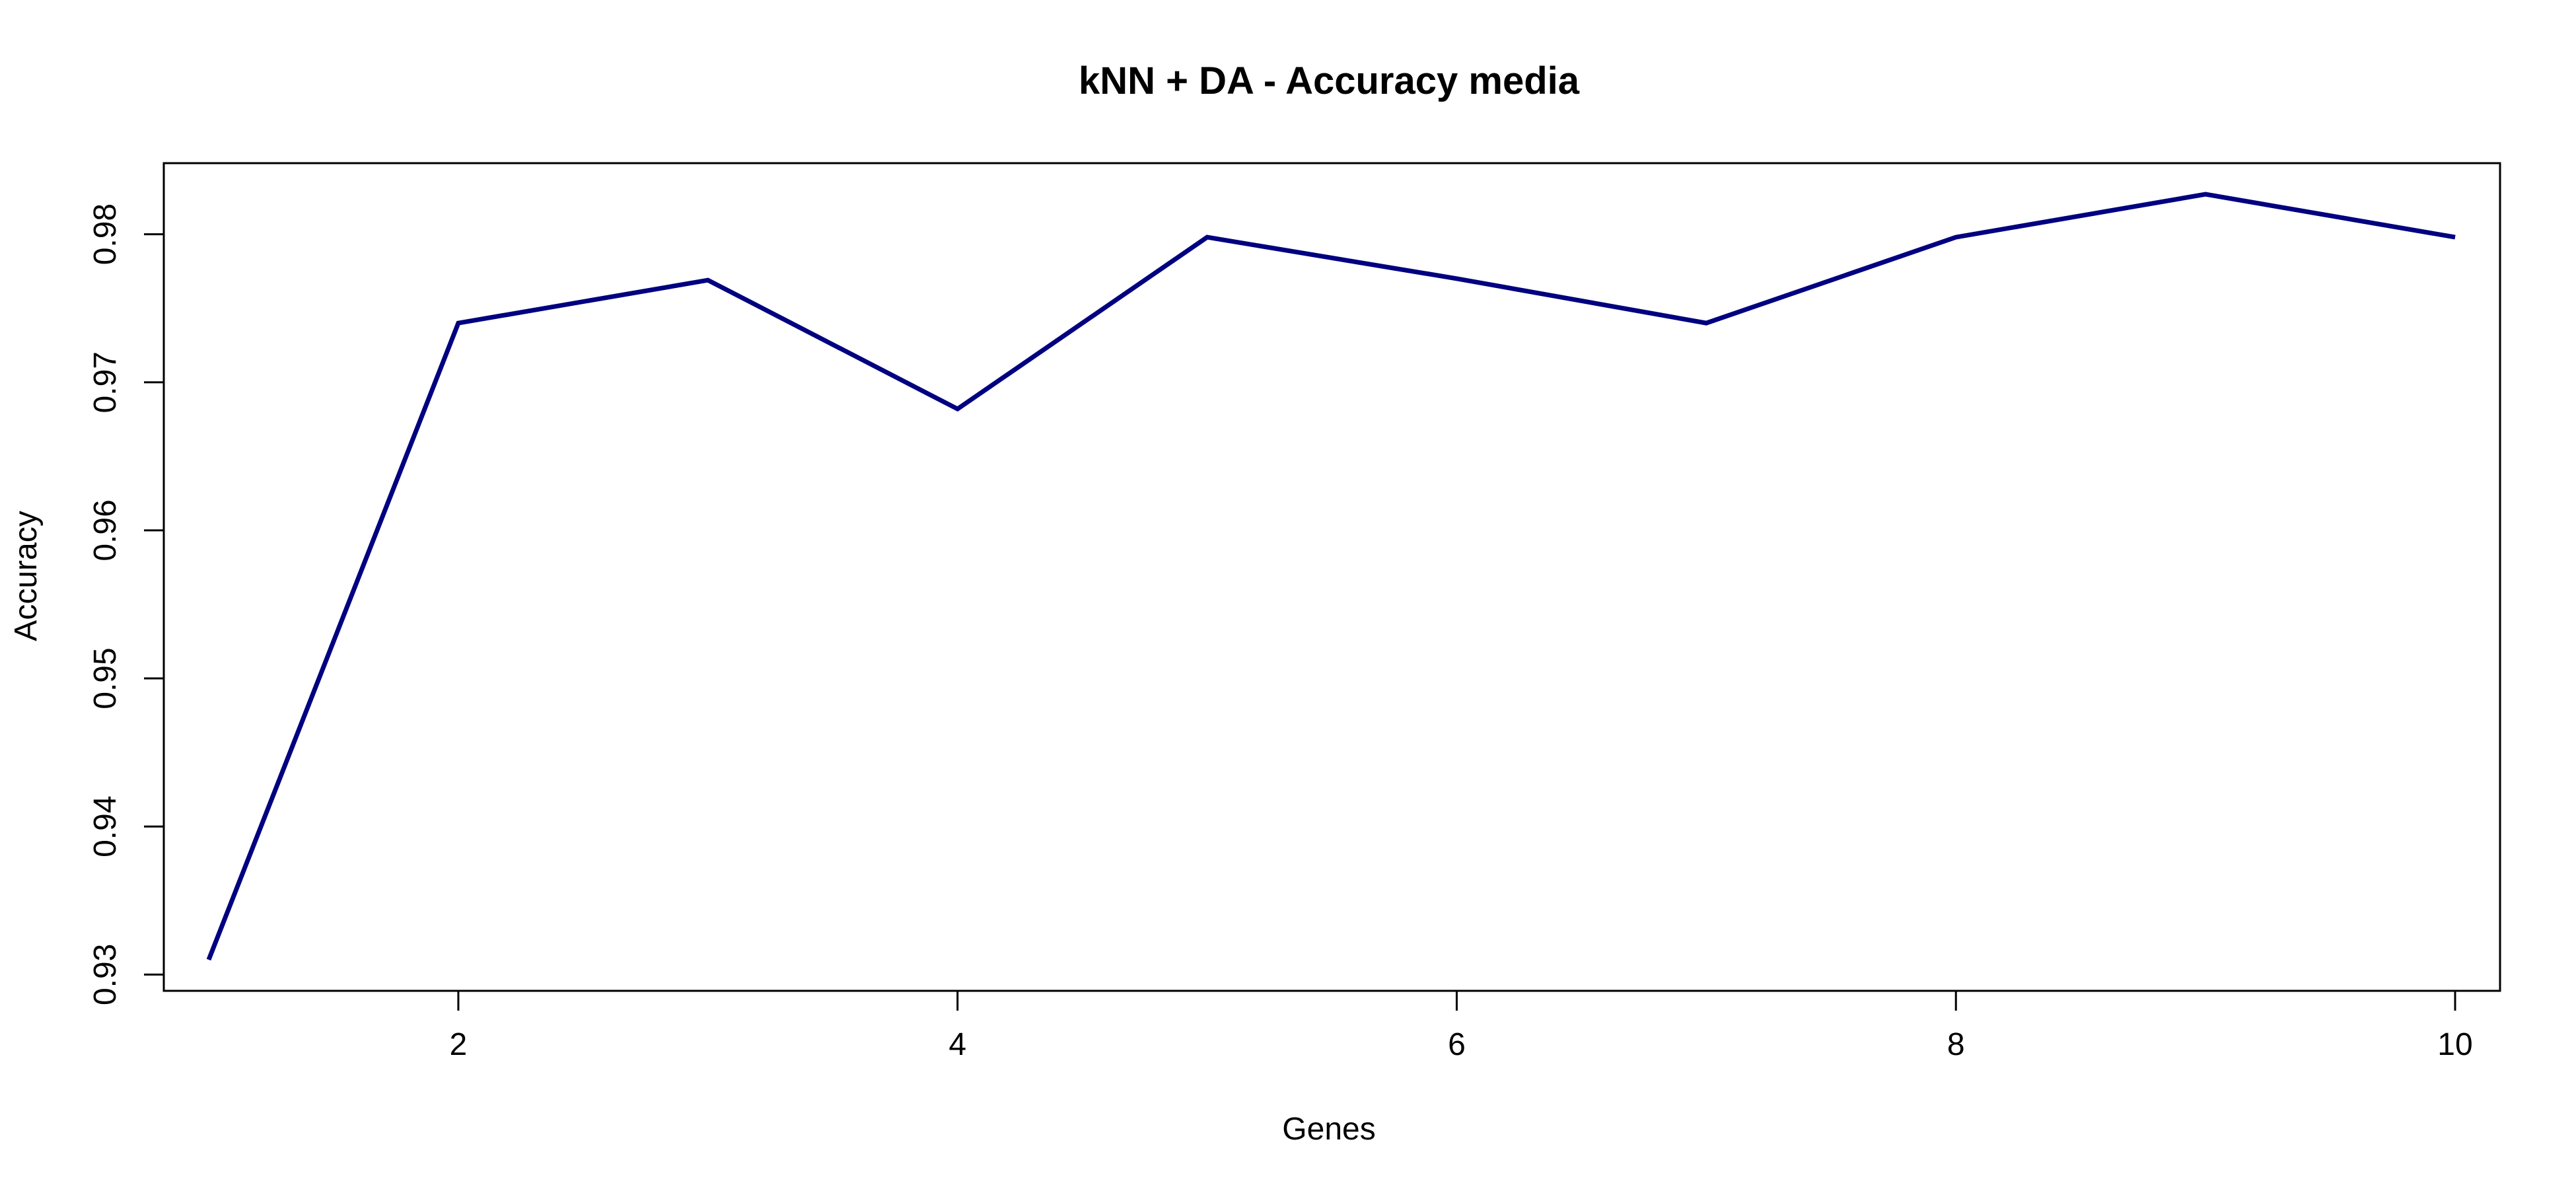  I want to click on y-tick-label: 0.94, so click(106, 826).